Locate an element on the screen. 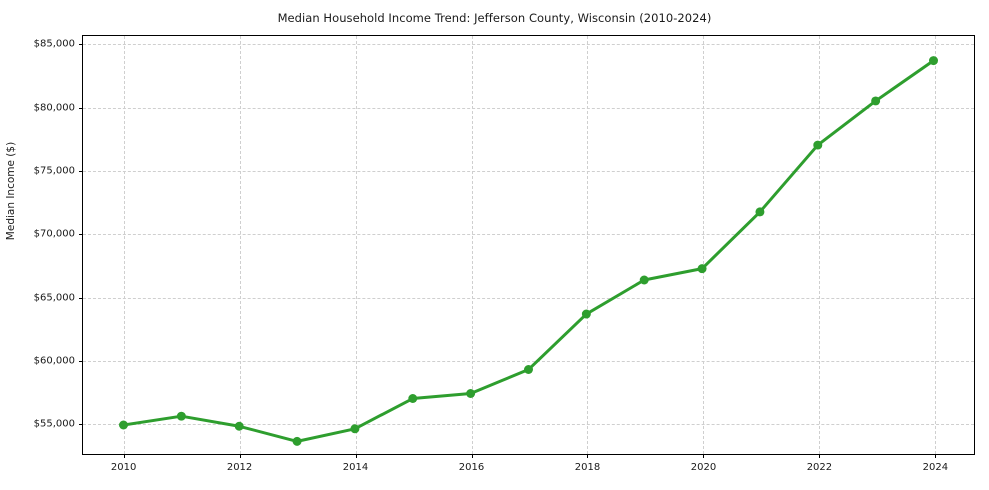 The height and width of the screenshot is (490, 989). y-tick-label: $70,000 is located at coordinates (54, 234).